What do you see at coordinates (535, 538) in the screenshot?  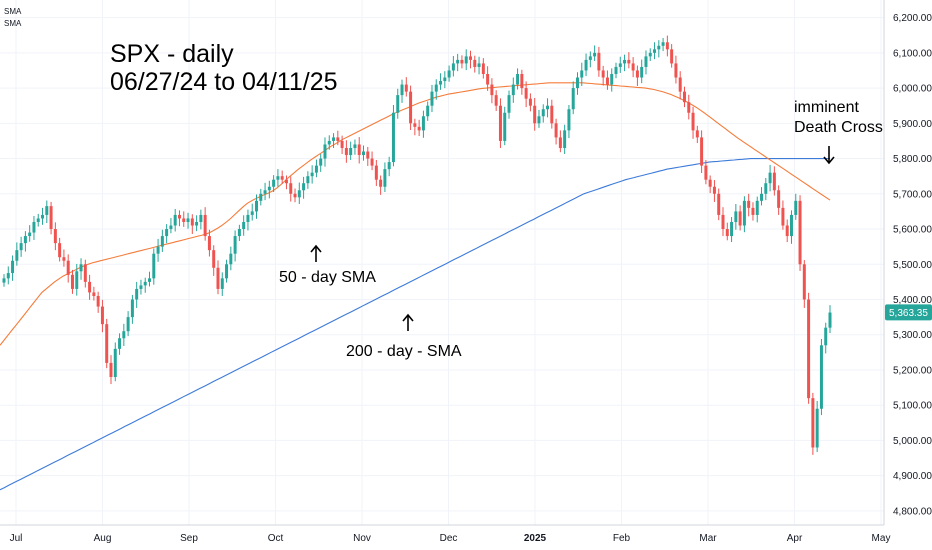 I see `x-tick-label: 2025` at bounding box center [535, 538].